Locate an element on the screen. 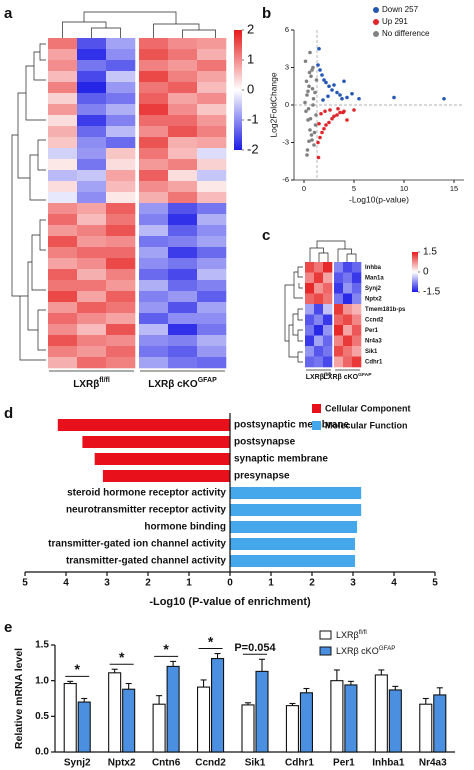 The height and width of the screenshot is (770, 474). y-tick-label: 1.0 is located at coordinates (42, 680).